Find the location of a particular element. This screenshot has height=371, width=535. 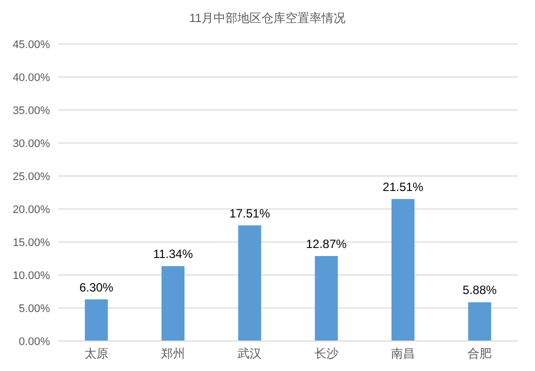

x-tick-label: 长沙 is located at coordinates (326, 353).